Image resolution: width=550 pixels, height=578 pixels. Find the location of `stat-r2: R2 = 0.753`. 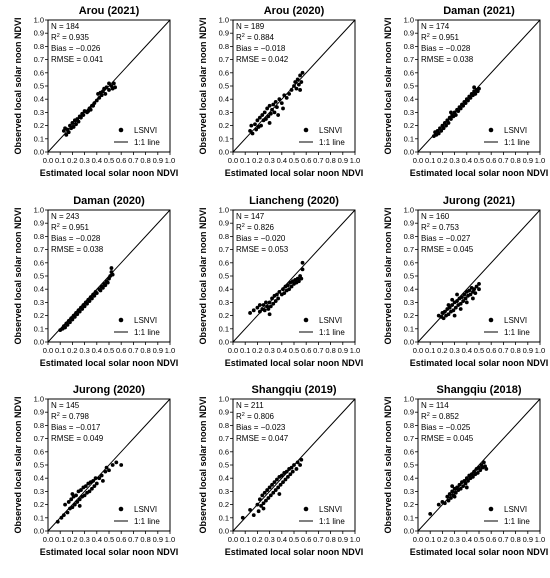

stat-r2: R2 = 0.753 is located at coordinates (440, 227).